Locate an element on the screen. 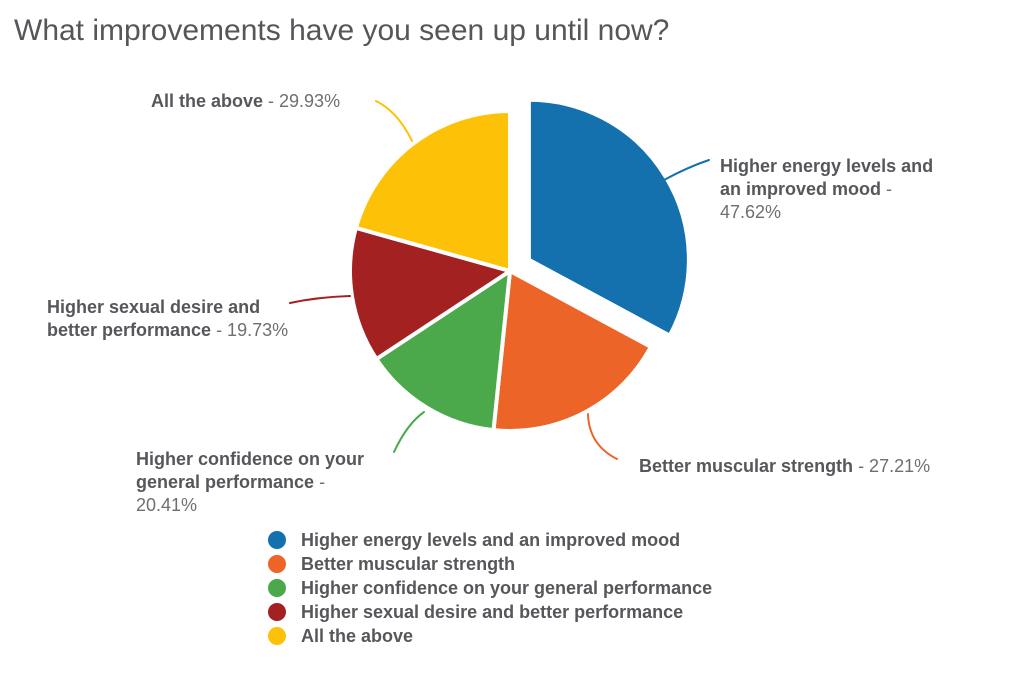 This screenshot has width=1024, height=683. callout-label: All the above is located at coordinates (207, 101).